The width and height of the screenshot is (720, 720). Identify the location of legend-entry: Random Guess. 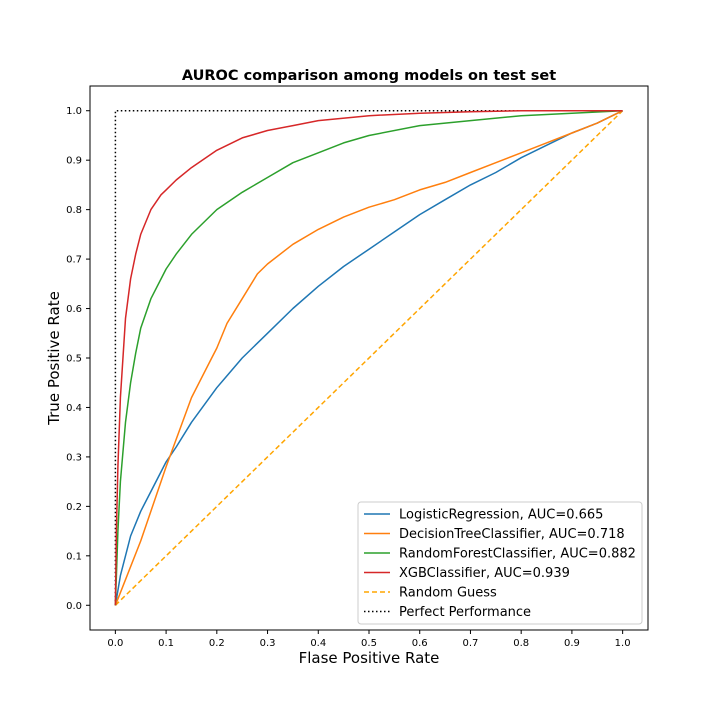
(448, 593).